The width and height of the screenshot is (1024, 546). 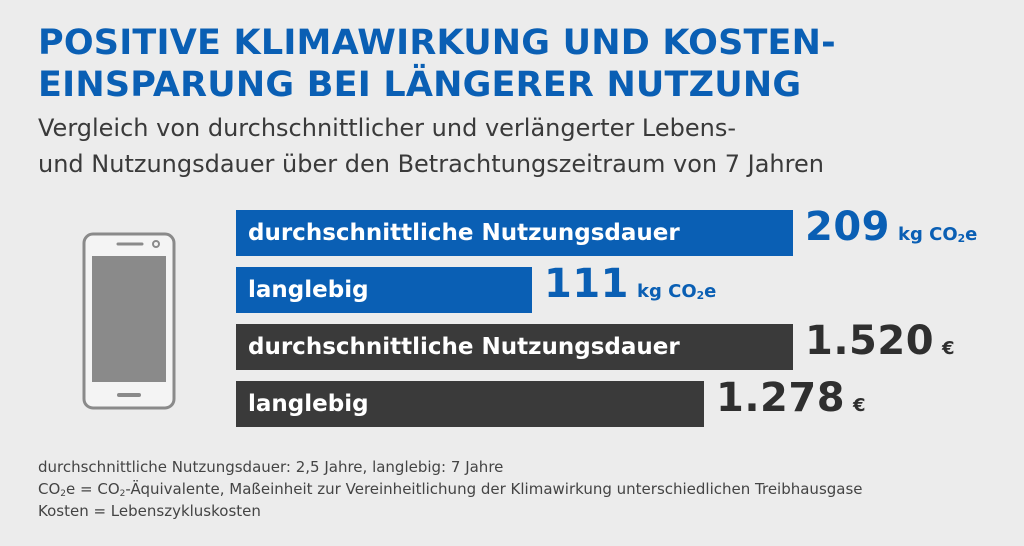 I want to click on cost-bar: langlebig, so click(x=470, y=404).